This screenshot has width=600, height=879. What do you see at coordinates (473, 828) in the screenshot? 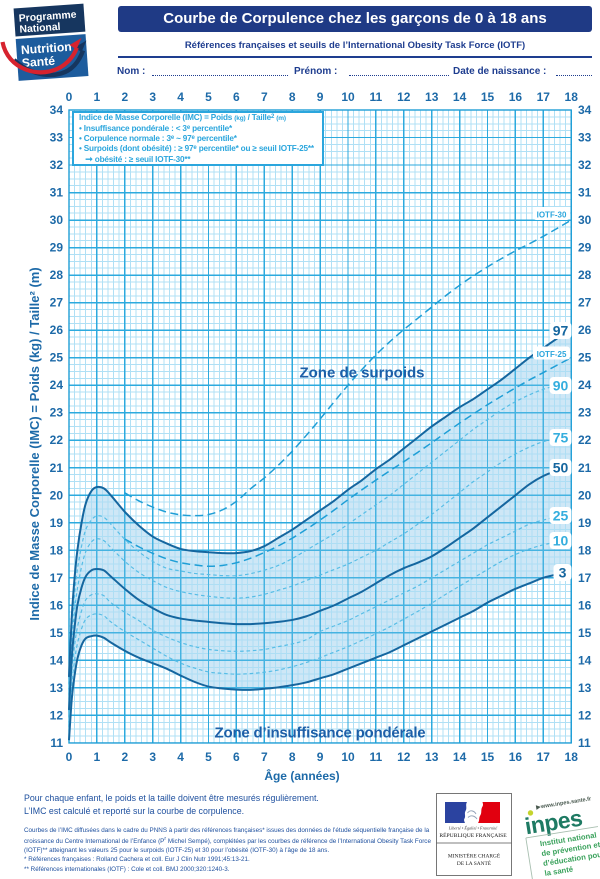
I see `svg-text: Liberté • Égalité • Fraternité` at bounding box center [473, 828].